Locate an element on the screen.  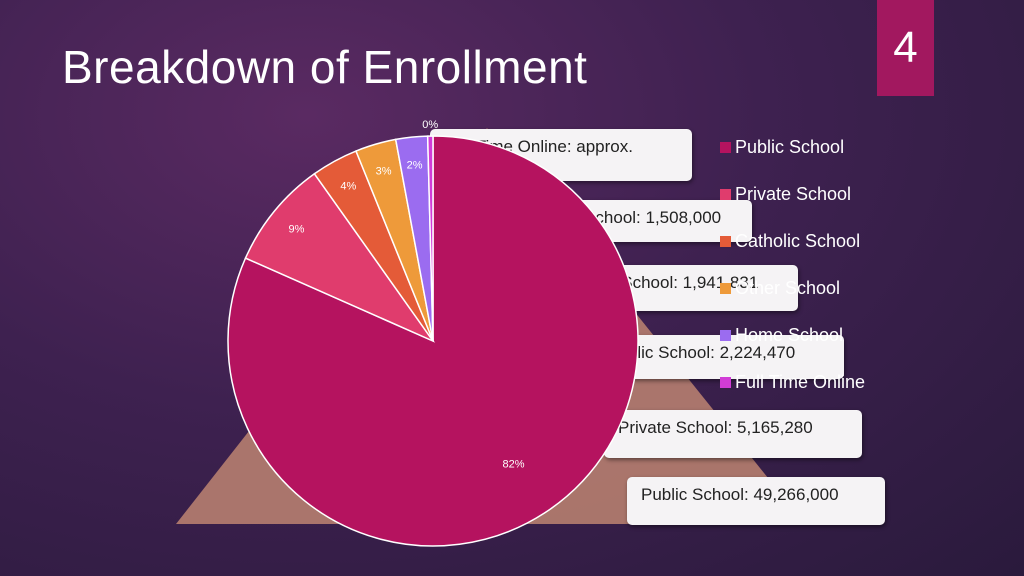
data-label-catholic-school: 4% is located at coordinates (348, 186).